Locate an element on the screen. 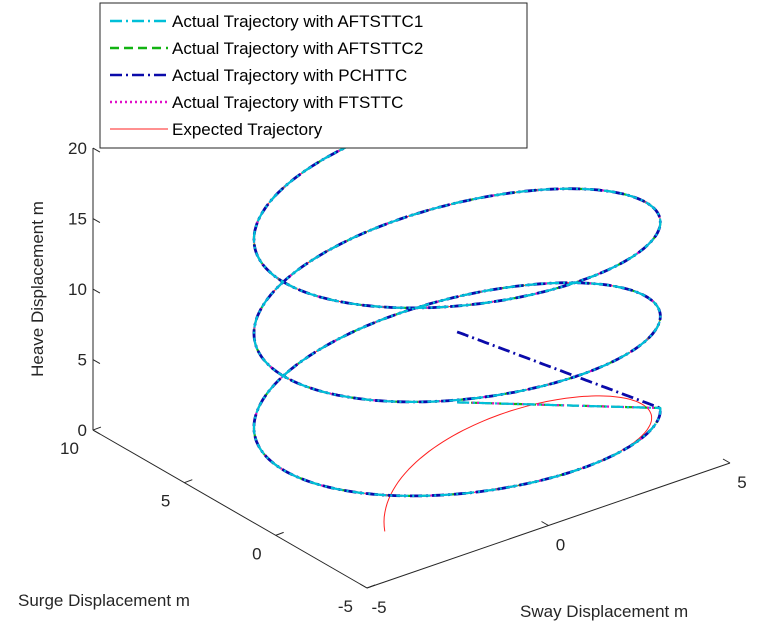 Image resolution: width=763 pixels, height=624 pixels. y-tick-label: 0 is located at coordinates (256, 553).